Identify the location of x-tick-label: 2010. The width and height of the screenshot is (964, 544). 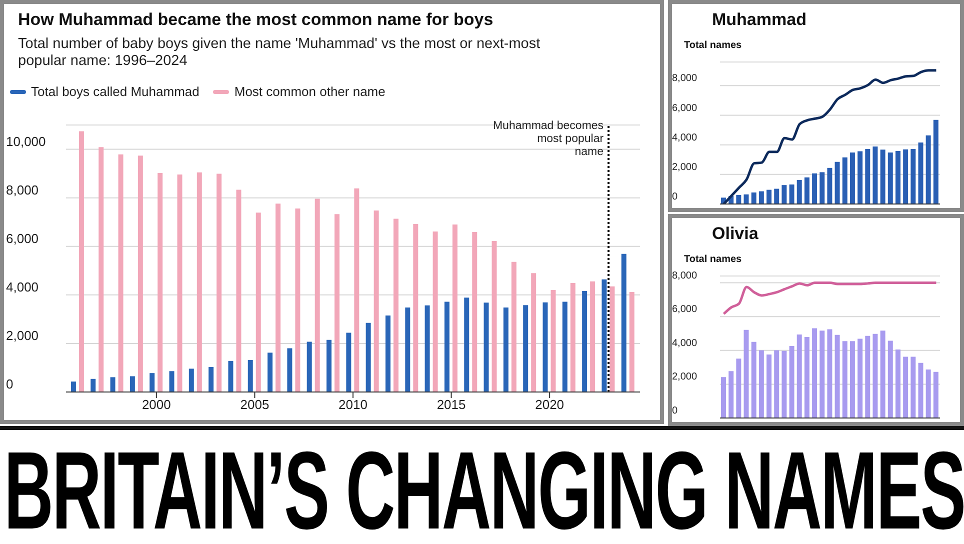
(353, 404).